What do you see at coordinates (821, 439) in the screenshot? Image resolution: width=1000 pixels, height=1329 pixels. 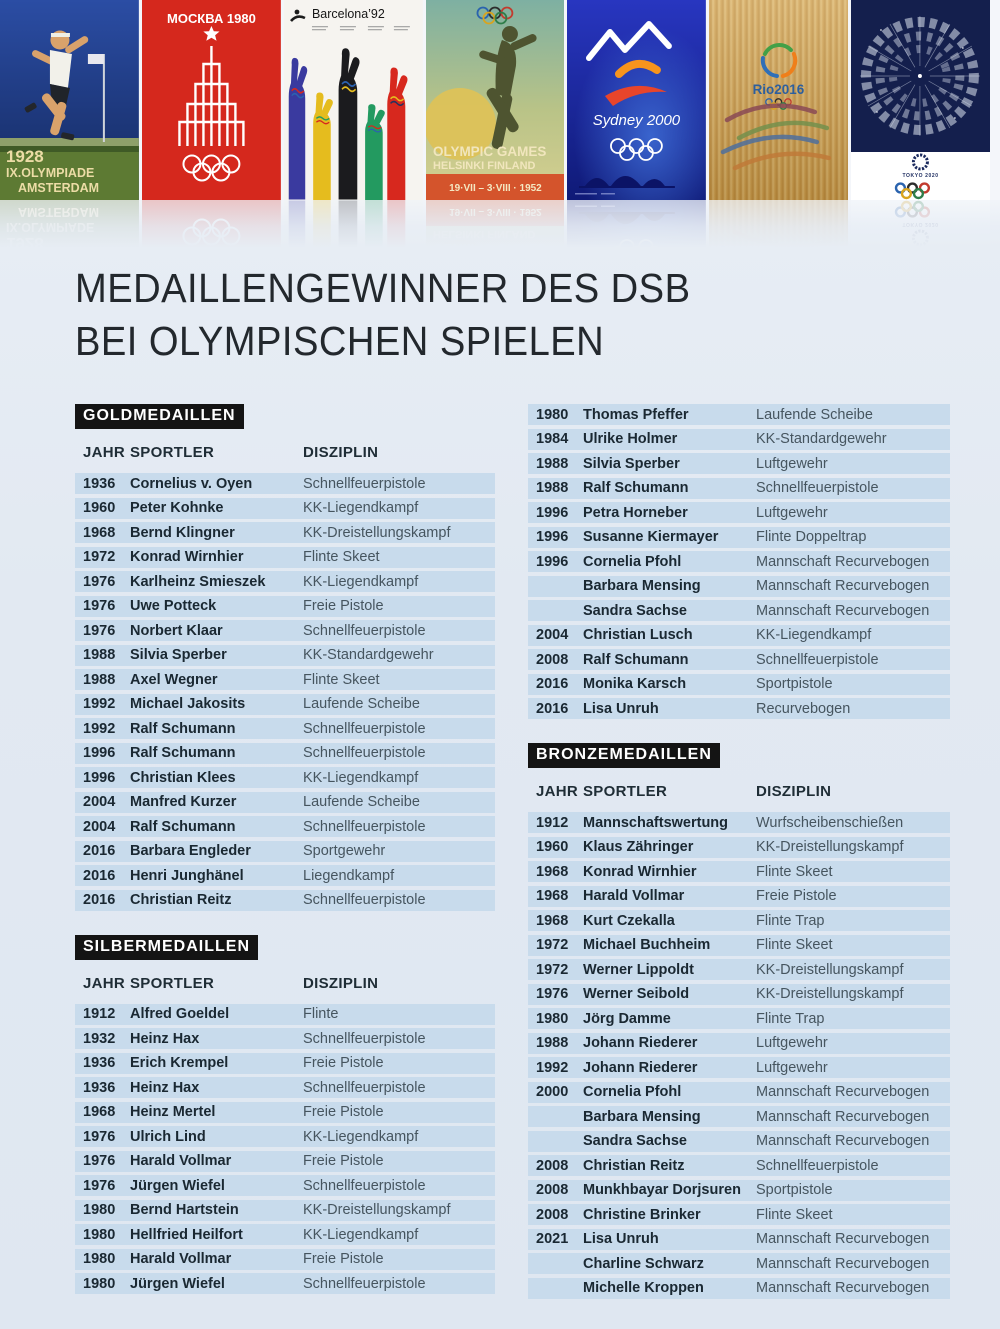 I see `cell-discipline: KK-Standardgewehr` at bounding box center [821, 439].